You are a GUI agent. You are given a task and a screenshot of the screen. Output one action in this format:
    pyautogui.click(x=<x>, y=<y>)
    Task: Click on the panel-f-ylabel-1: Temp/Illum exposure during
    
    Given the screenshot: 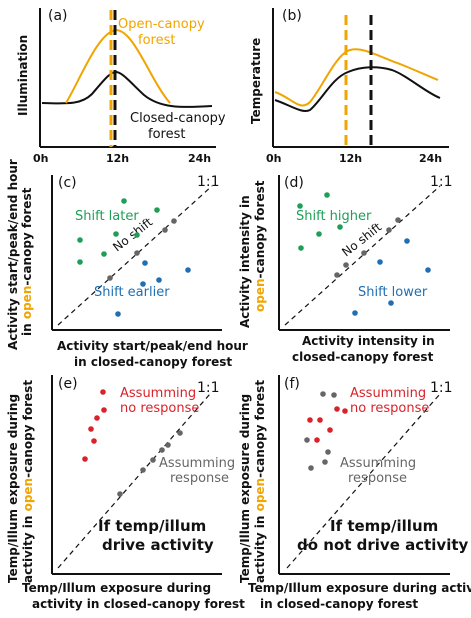 What is the action you would take?
    pyautogui.click(x=245, y=488)
    